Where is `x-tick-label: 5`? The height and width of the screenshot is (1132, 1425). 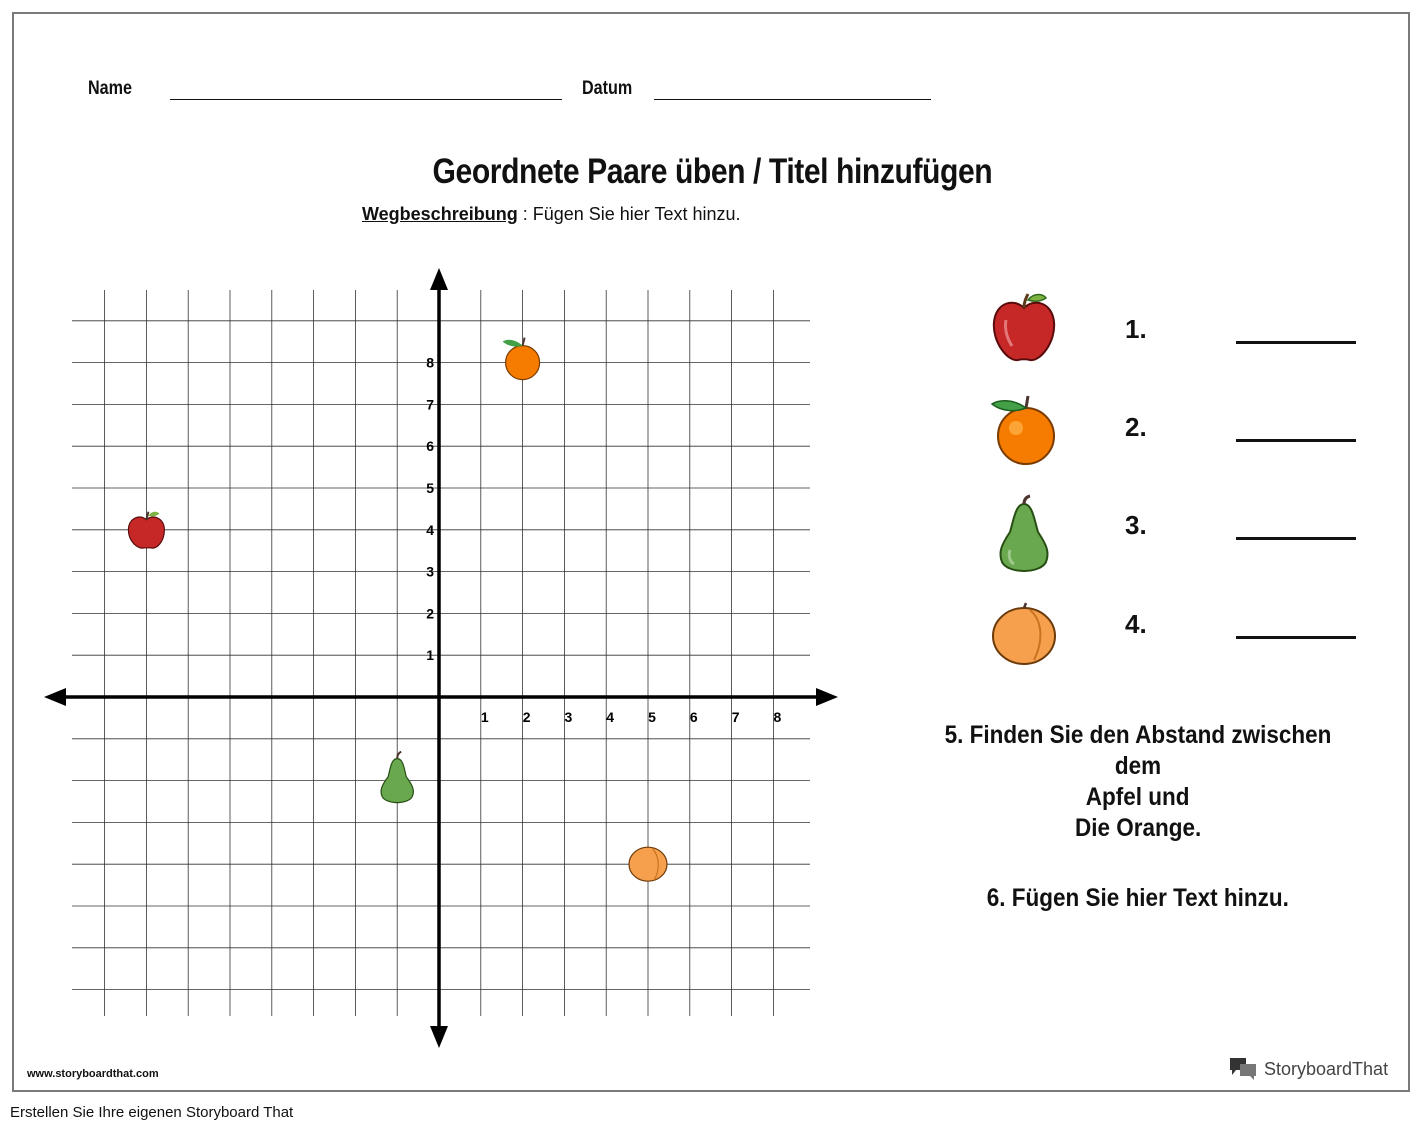
x-tick-label: 5 is located at coordinates (652, 717).